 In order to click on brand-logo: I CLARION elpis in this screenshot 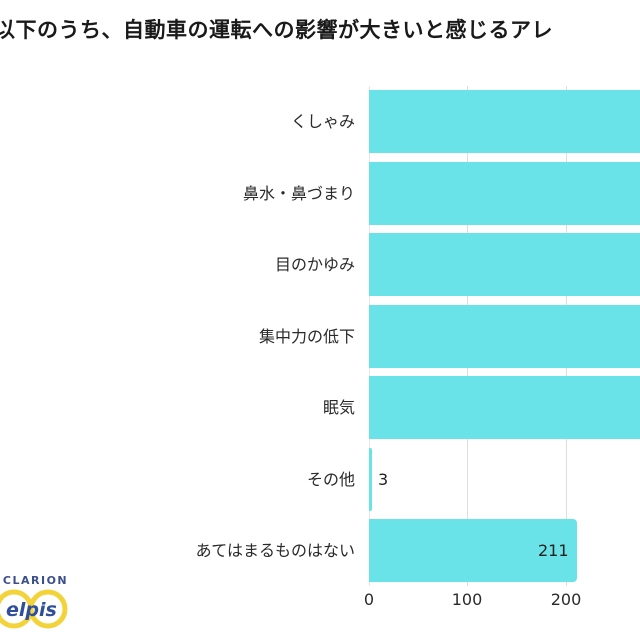, I will do `click(46, 604)`.